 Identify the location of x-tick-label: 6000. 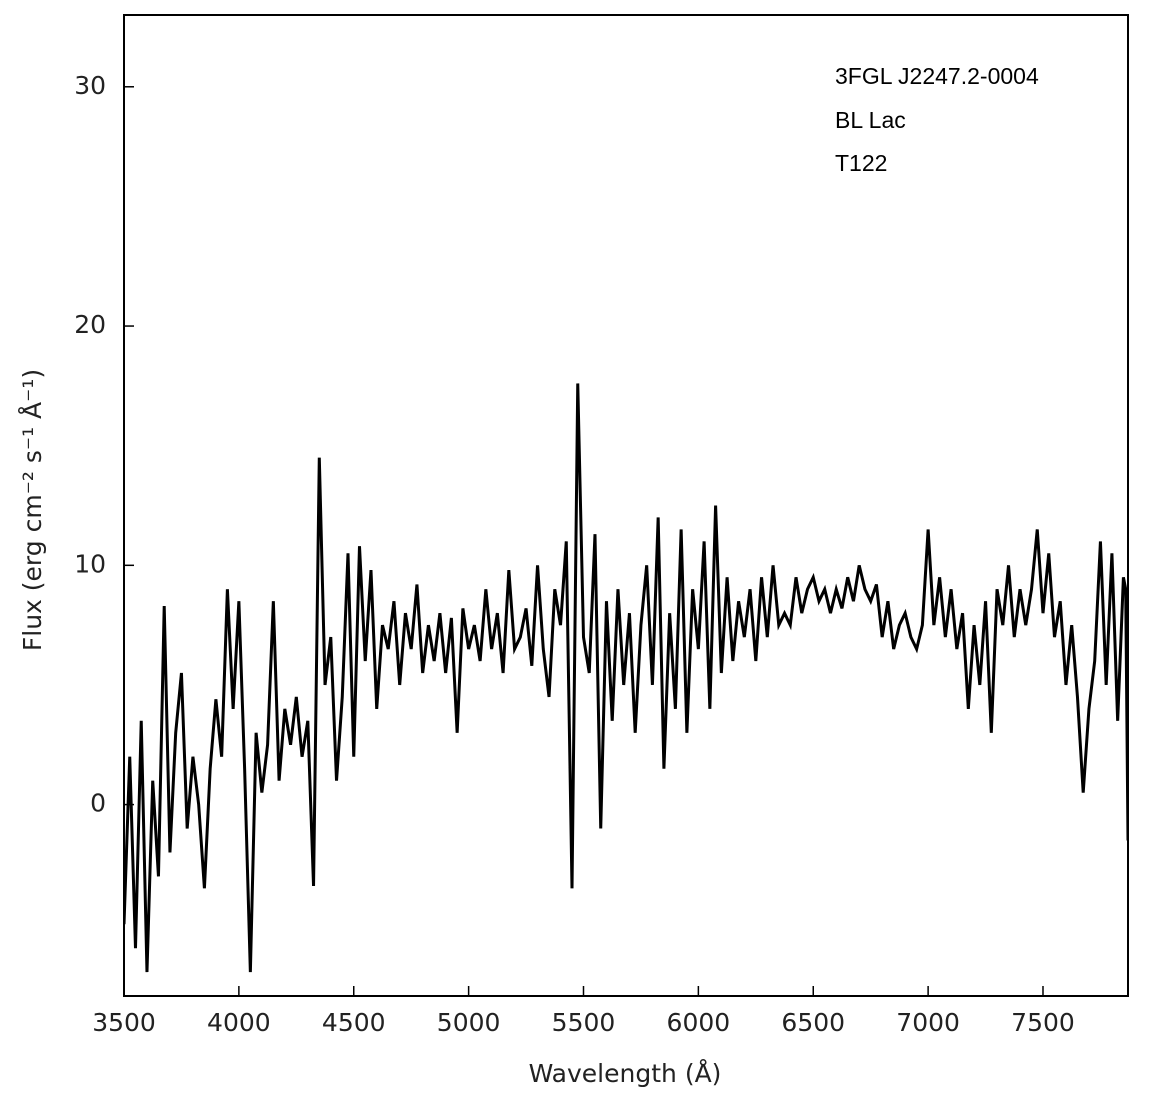
(699, 1022).